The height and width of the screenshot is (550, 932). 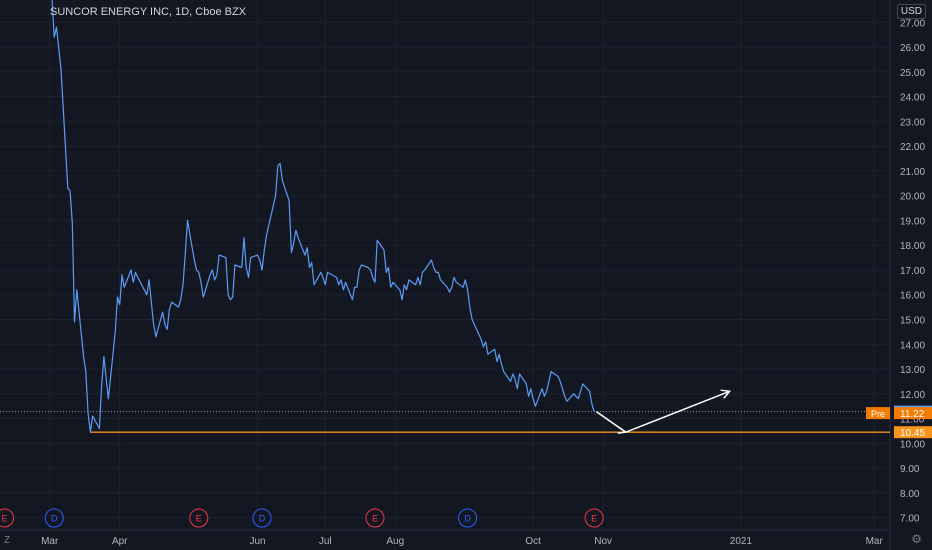 I want to click on y-tick-label: 17.00, so click(x=912, y=271).